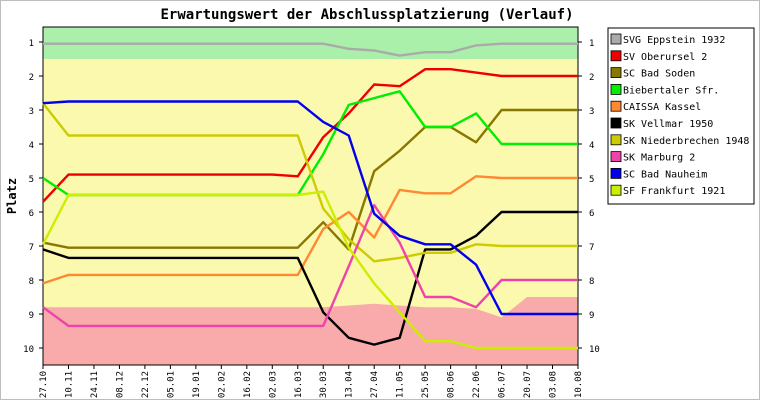 This screenshot has width=760, height=400. Describe the element at coordinates (554, 384) in the screenshot. I see `x-tick-label: 03.08` at that location.